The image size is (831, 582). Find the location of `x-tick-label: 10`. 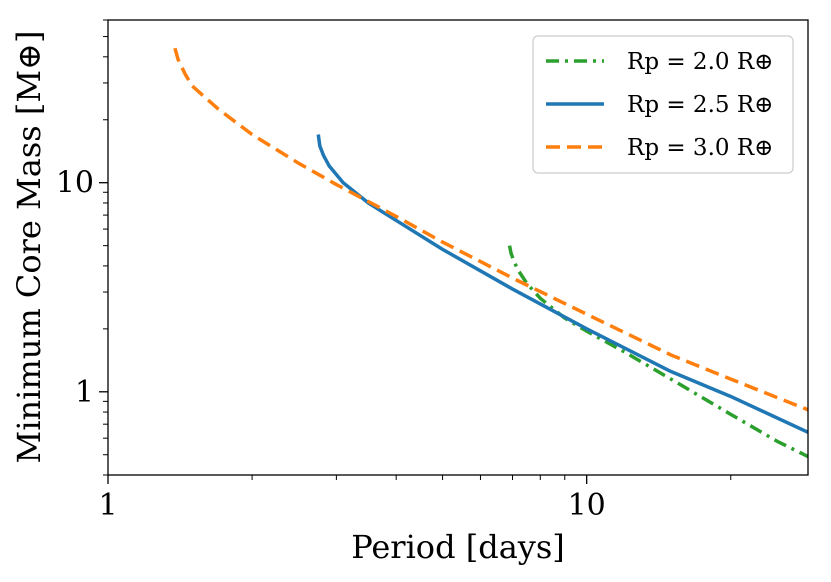

x-tick-label: 10 is located at coordinates (587, 505).